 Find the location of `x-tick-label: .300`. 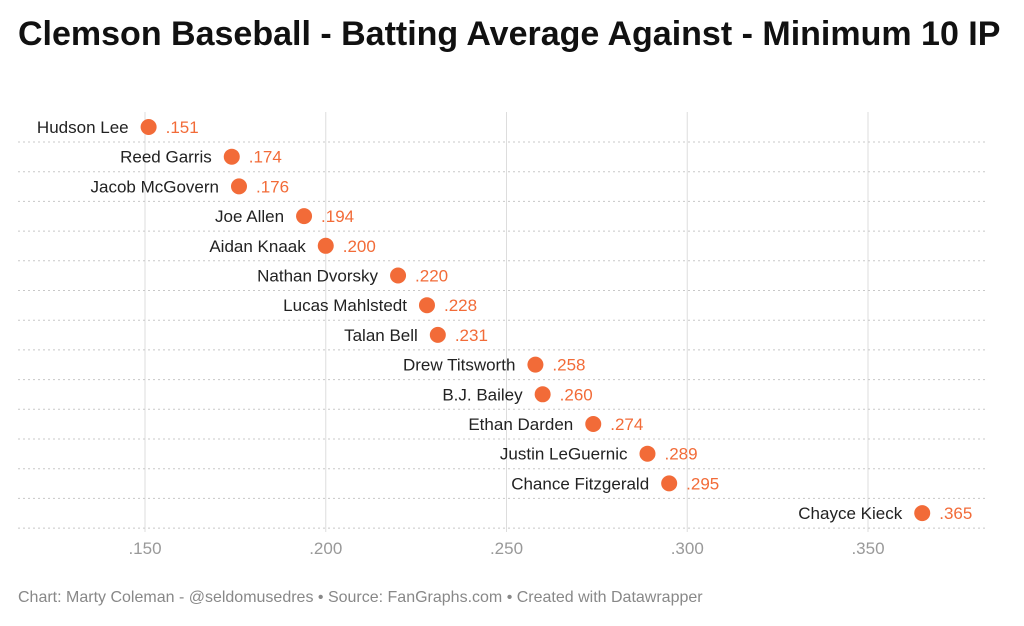

x-tick-label: .300 is located at coordinates (687, 548).